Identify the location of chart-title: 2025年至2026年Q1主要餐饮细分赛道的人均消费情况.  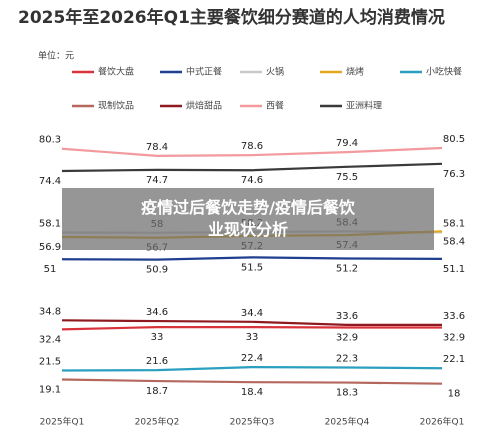
(231, 17).